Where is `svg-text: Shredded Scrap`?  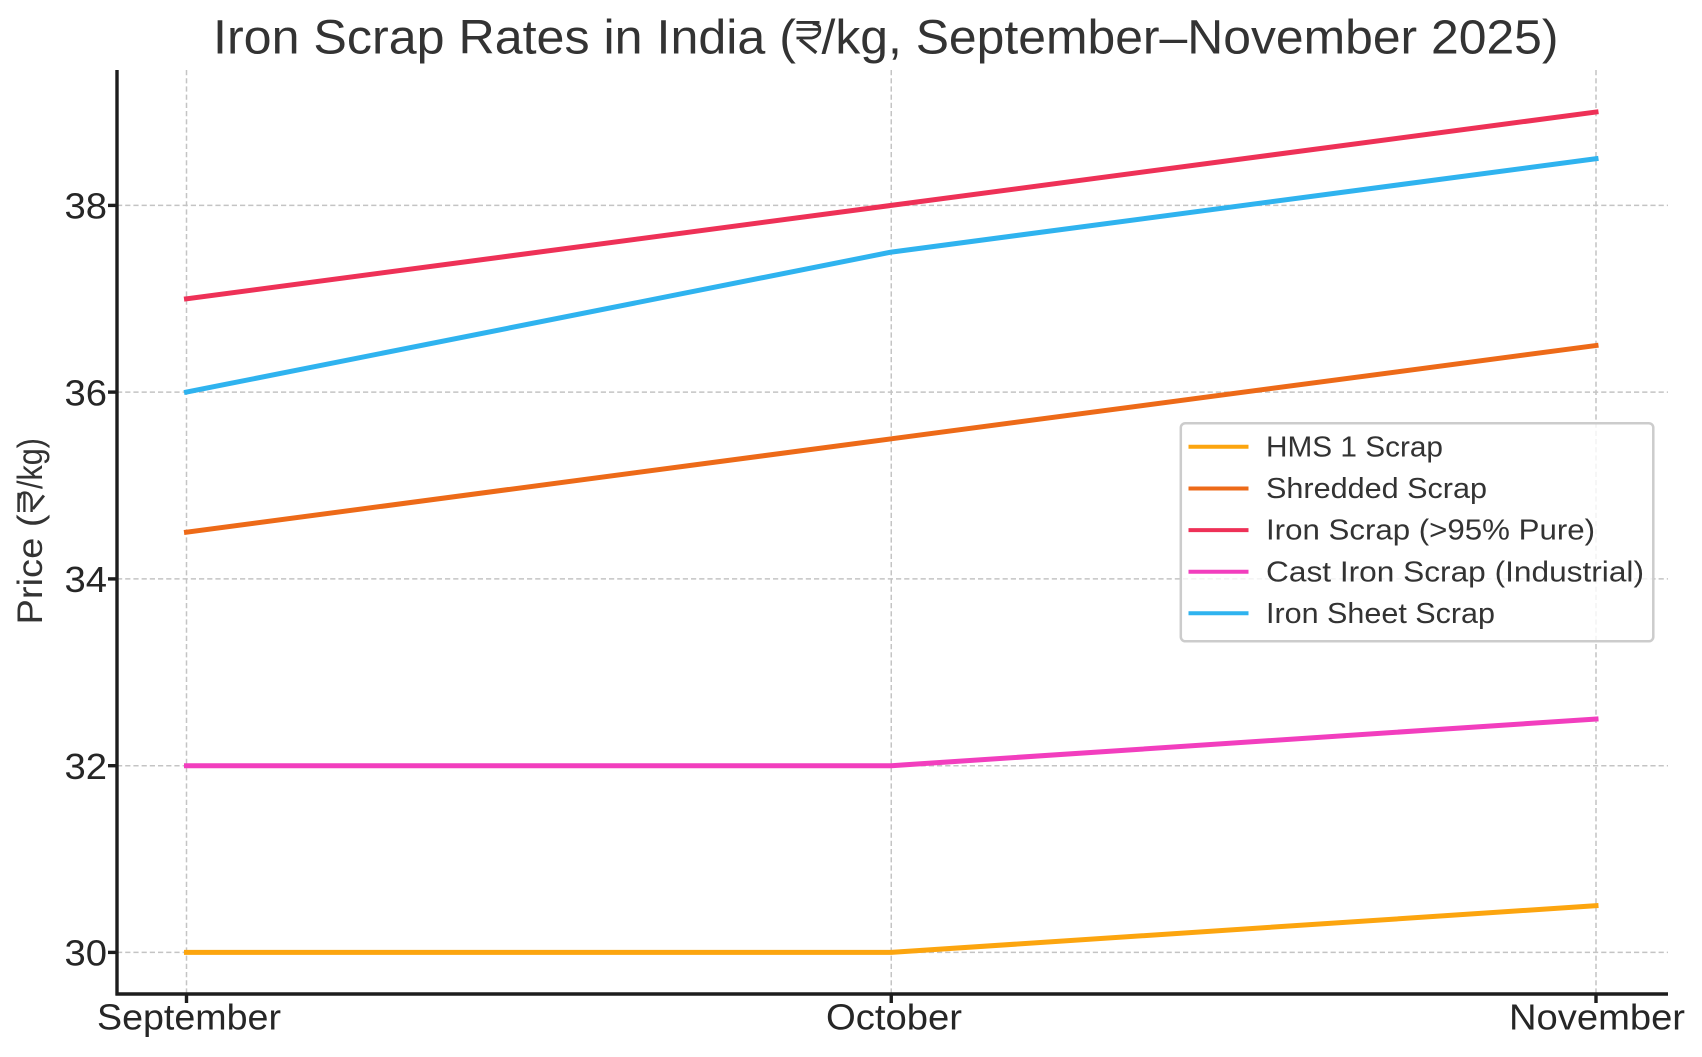
svg-text: Shredded Scrap is located at coordinates (1376, 489).